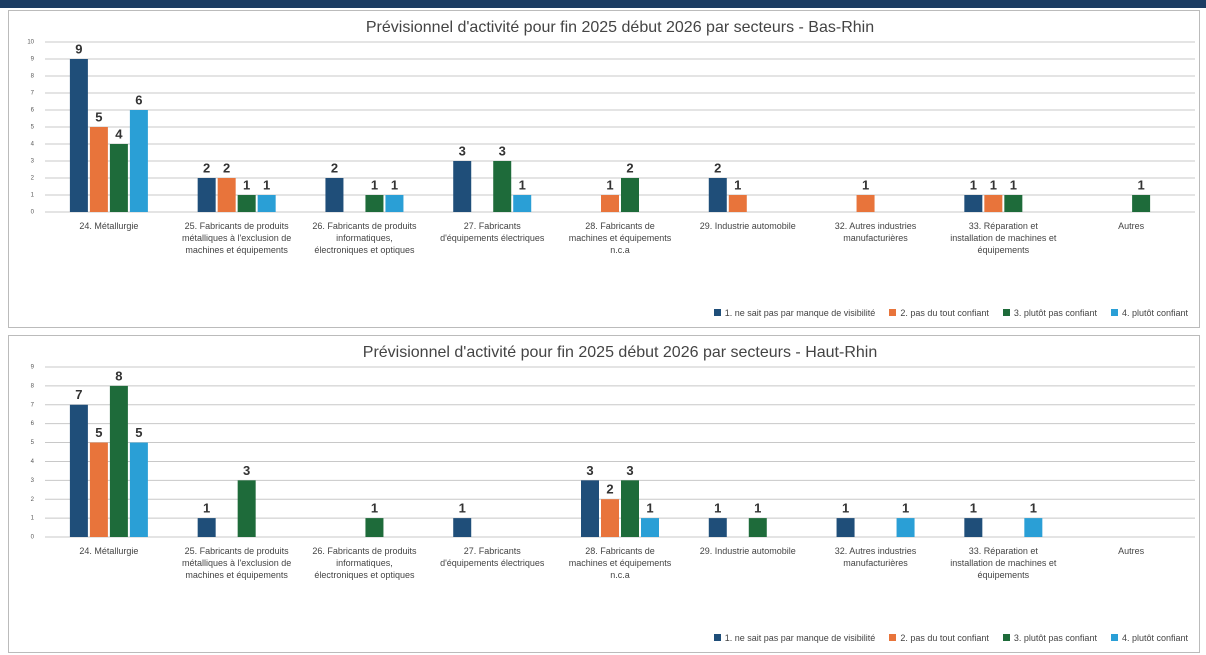 The height and width of the screenshot is (655, 1206). What do you see at coordinates (33, 424) in the screenshot?
I see `y-tick-label: 6` at bounding box center [33, 424].